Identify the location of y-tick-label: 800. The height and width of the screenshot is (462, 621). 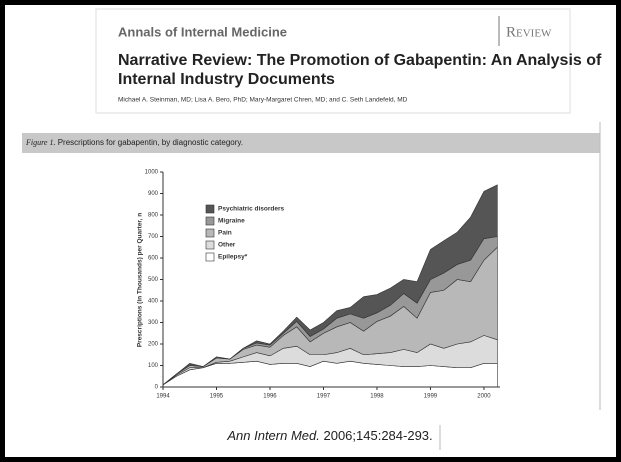
(153, 216).